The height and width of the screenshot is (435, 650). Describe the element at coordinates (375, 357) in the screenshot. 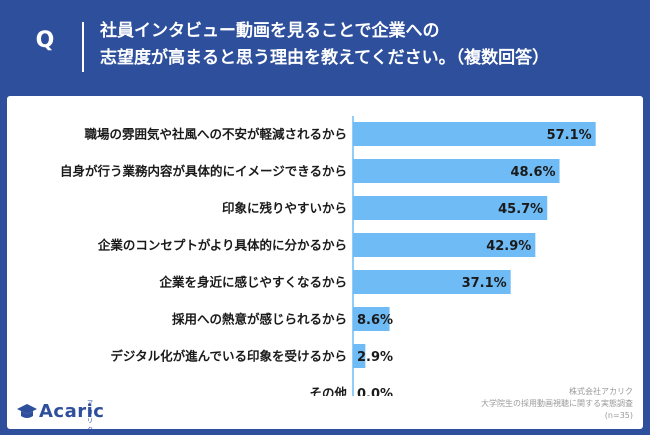

I see `value-label: 2.9%` at that location.